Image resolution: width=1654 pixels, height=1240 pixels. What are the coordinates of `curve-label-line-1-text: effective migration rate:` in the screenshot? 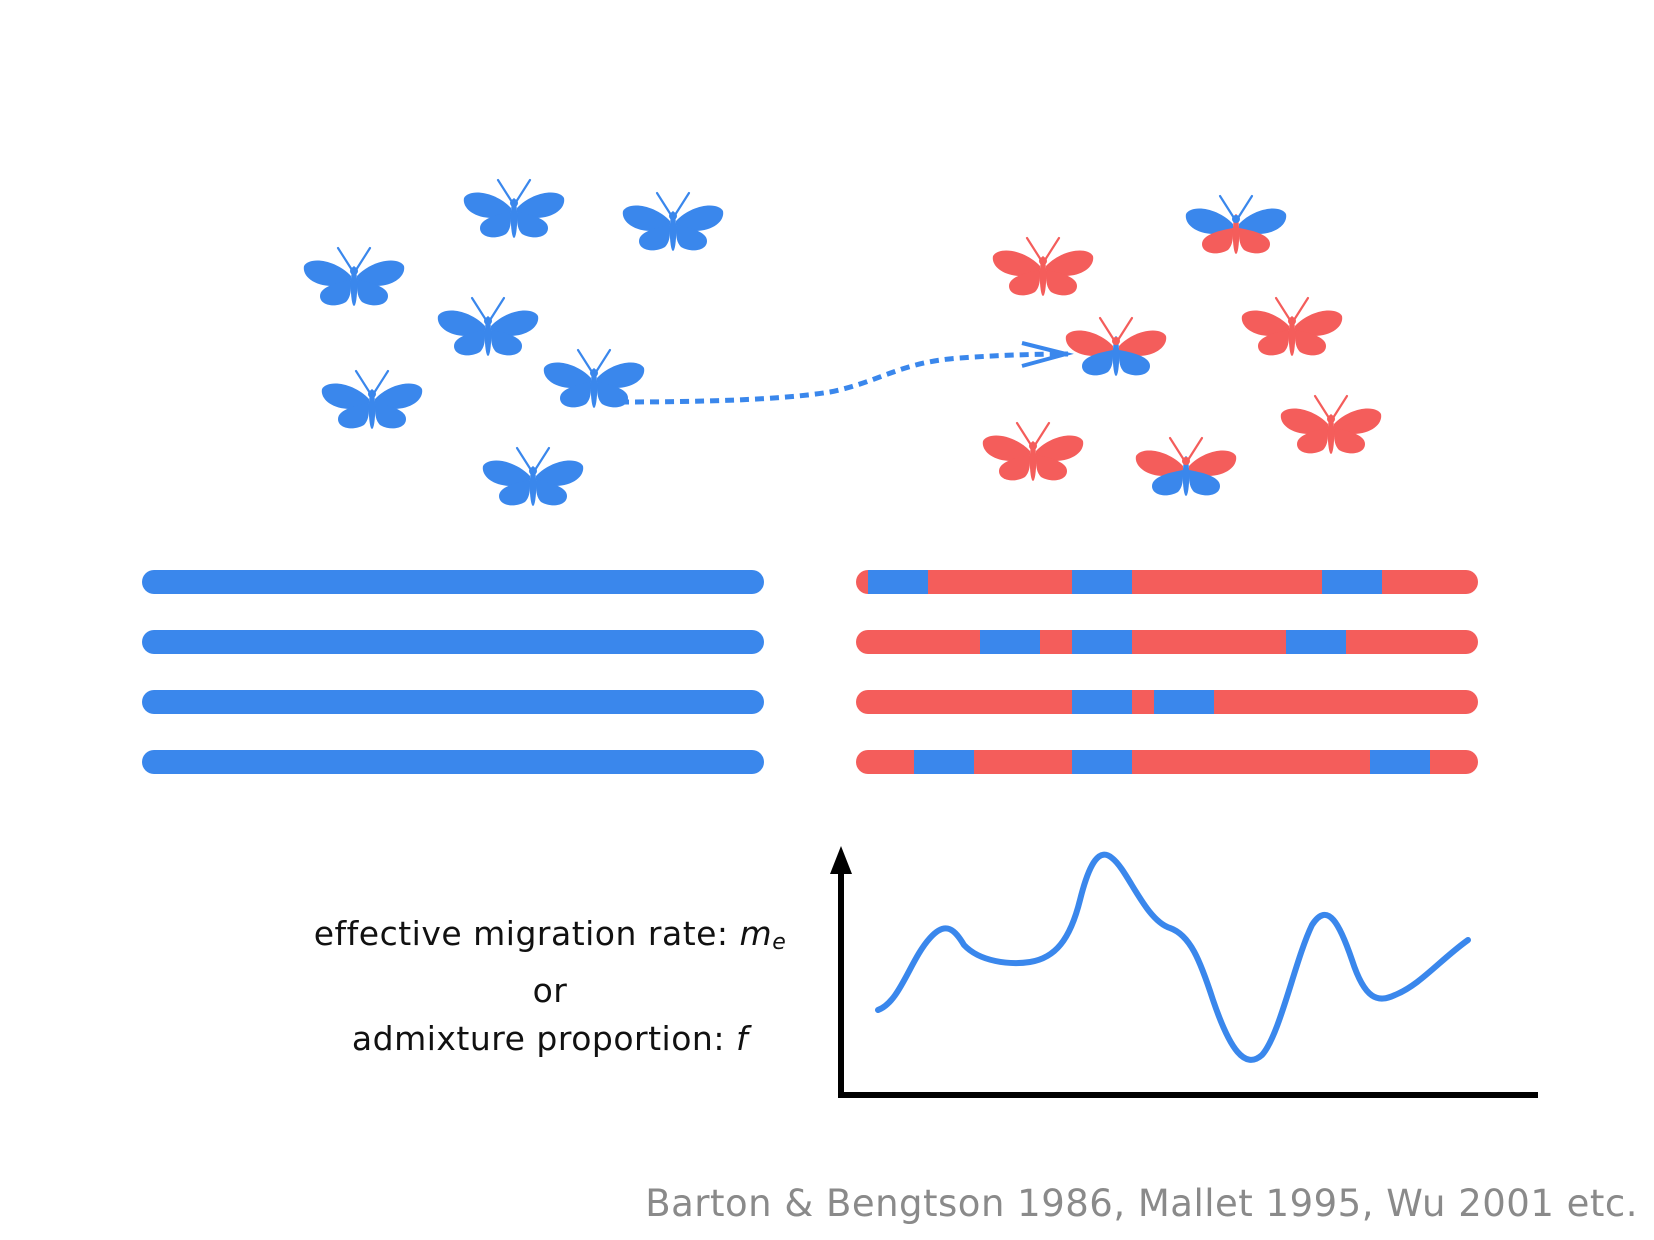 It's located at (526, 933).